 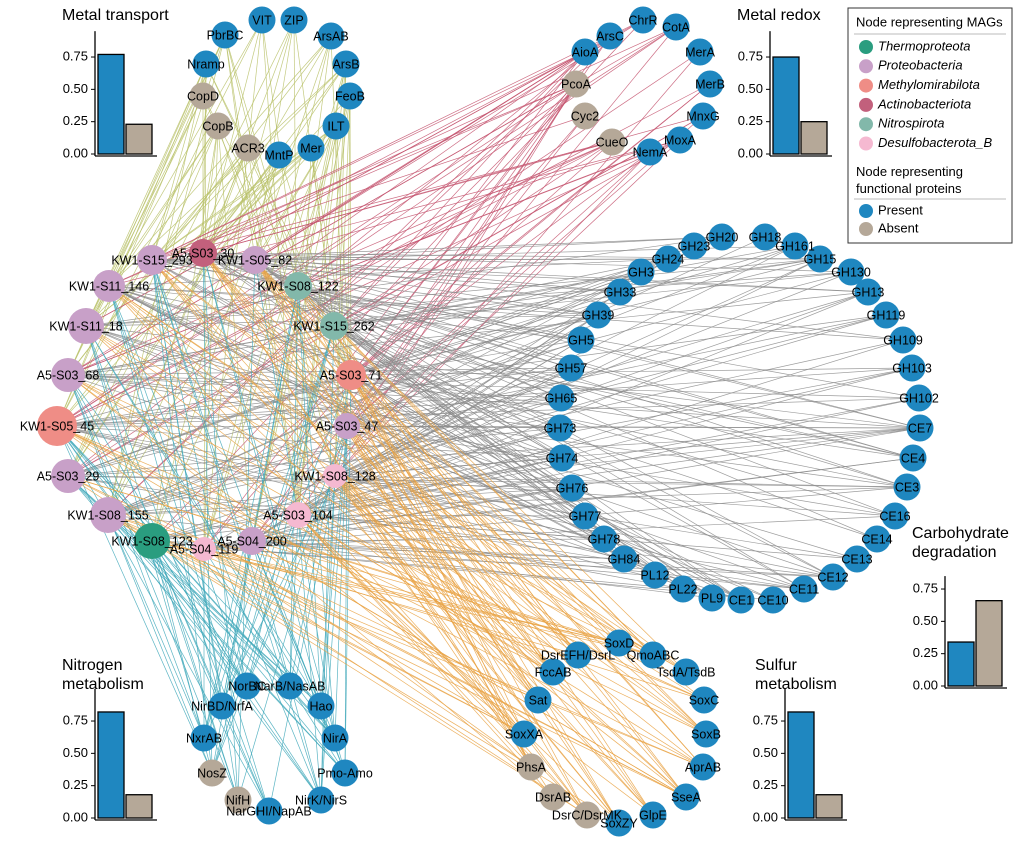 What do you see at coordinates (350, 96) in the screenshot?
I see `protein-label: FeoB` at bounding box center [350, 96].